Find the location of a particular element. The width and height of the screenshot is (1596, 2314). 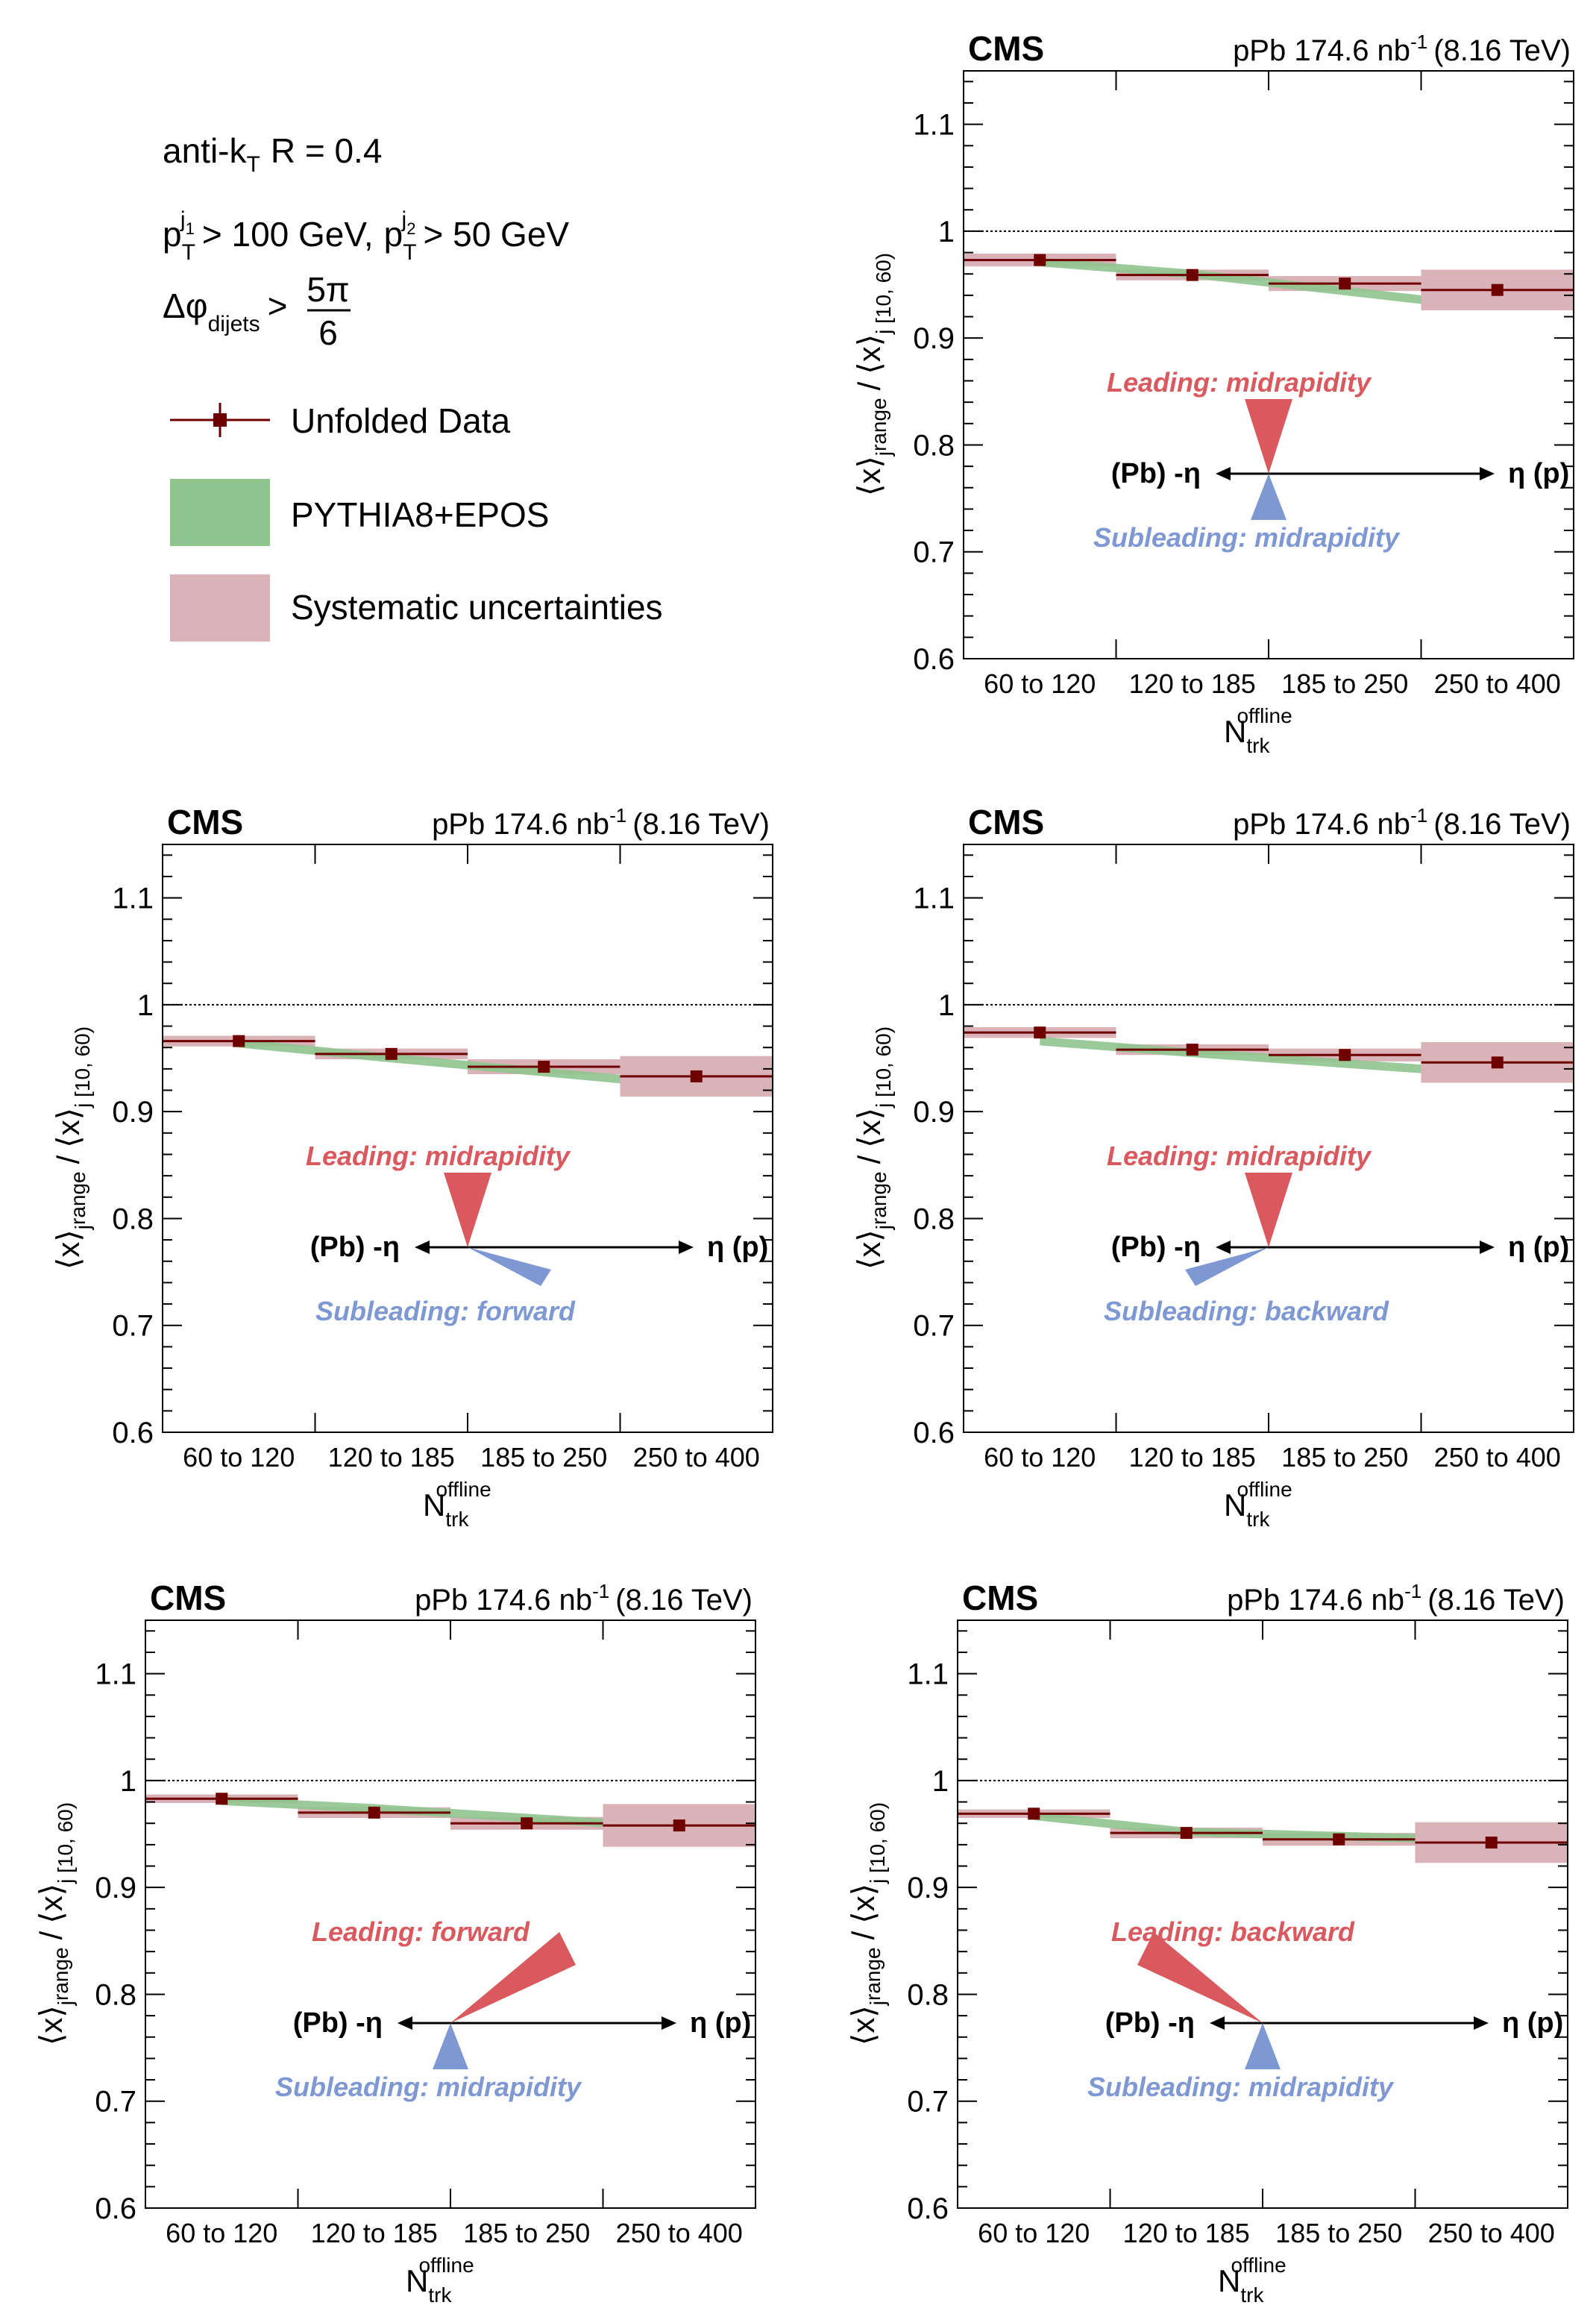

leading-jet-label: Leading: forward is located at coordinates (421, 1931).